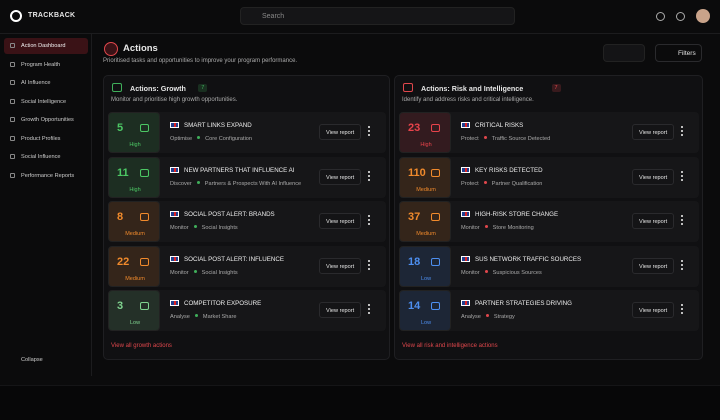 This screenshot has height=420, width=720. I want to click on badge-value: 22, so click(123, 261).